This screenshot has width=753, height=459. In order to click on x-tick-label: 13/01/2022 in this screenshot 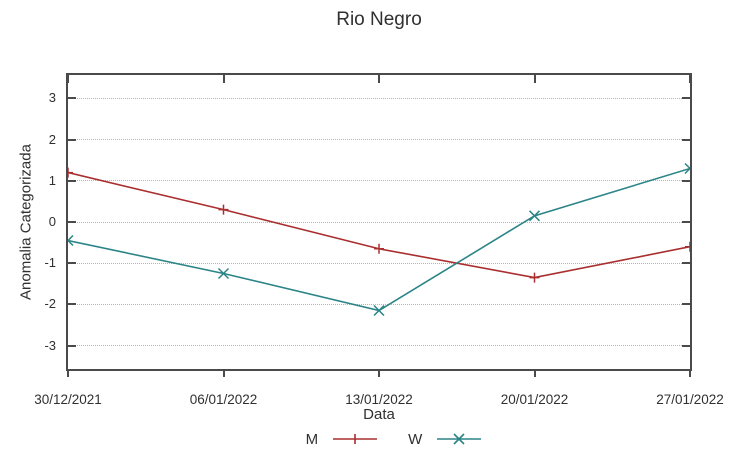, I will do `click(379, 399)`.